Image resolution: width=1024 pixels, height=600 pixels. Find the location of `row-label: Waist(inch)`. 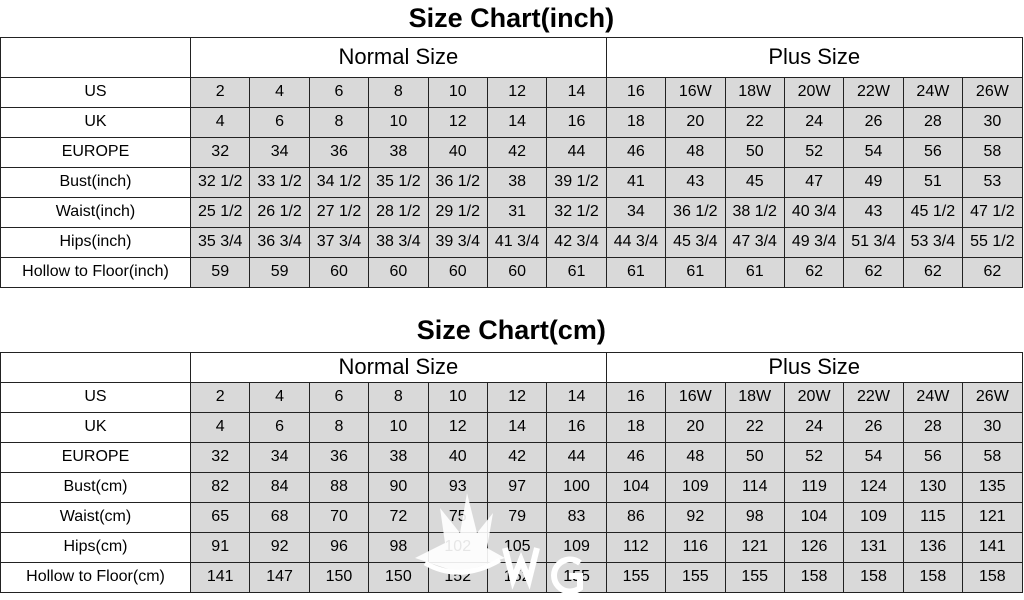

row-label: Waist(inch) is located at coordinates (95, 212).